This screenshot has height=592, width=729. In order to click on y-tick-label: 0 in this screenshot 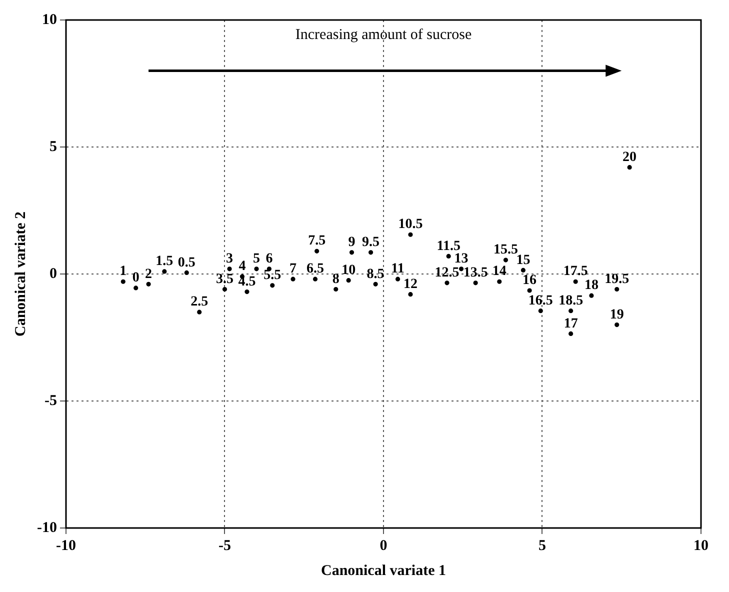, I will do `click(53, 274)`.